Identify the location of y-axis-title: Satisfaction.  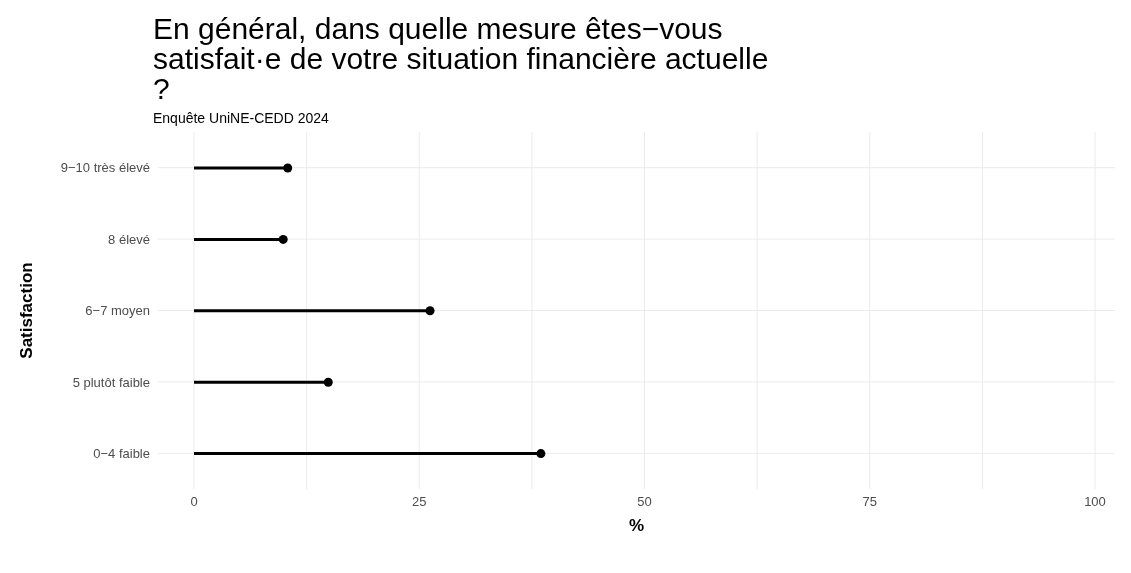
(27, 310).